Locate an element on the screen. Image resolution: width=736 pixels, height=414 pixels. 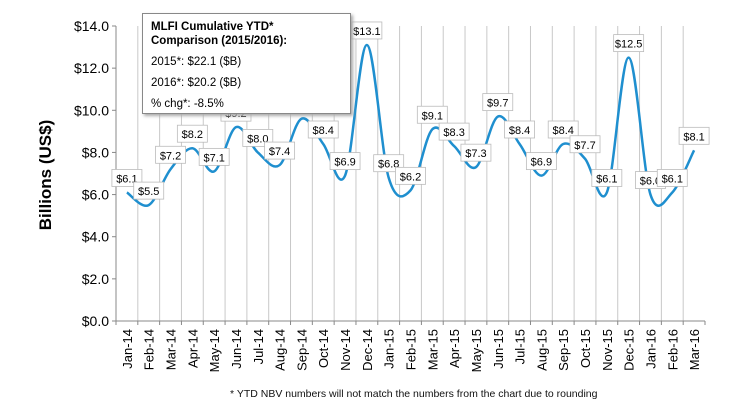
x-tick-label: Jul-14 is located at coordinates (258, 346).